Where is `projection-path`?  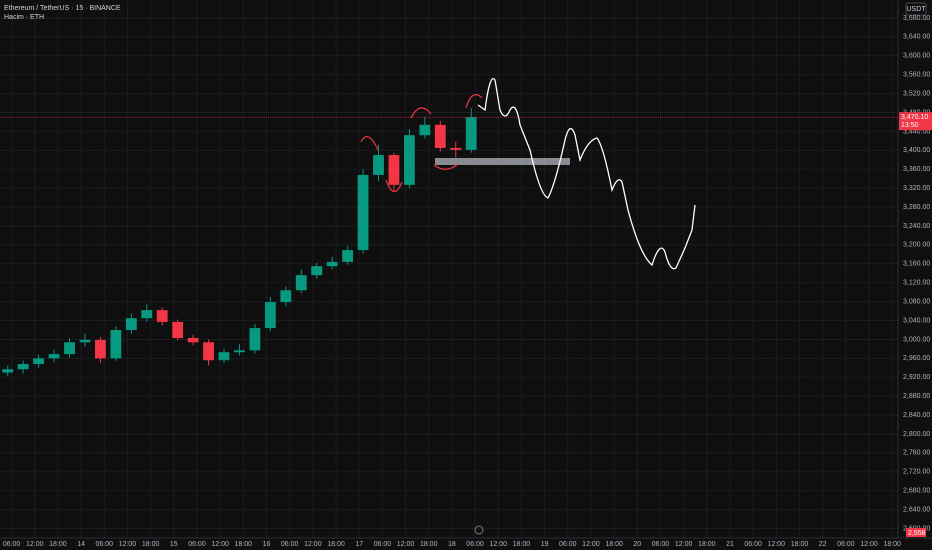
projection-path is located at coordinates (586, 174).